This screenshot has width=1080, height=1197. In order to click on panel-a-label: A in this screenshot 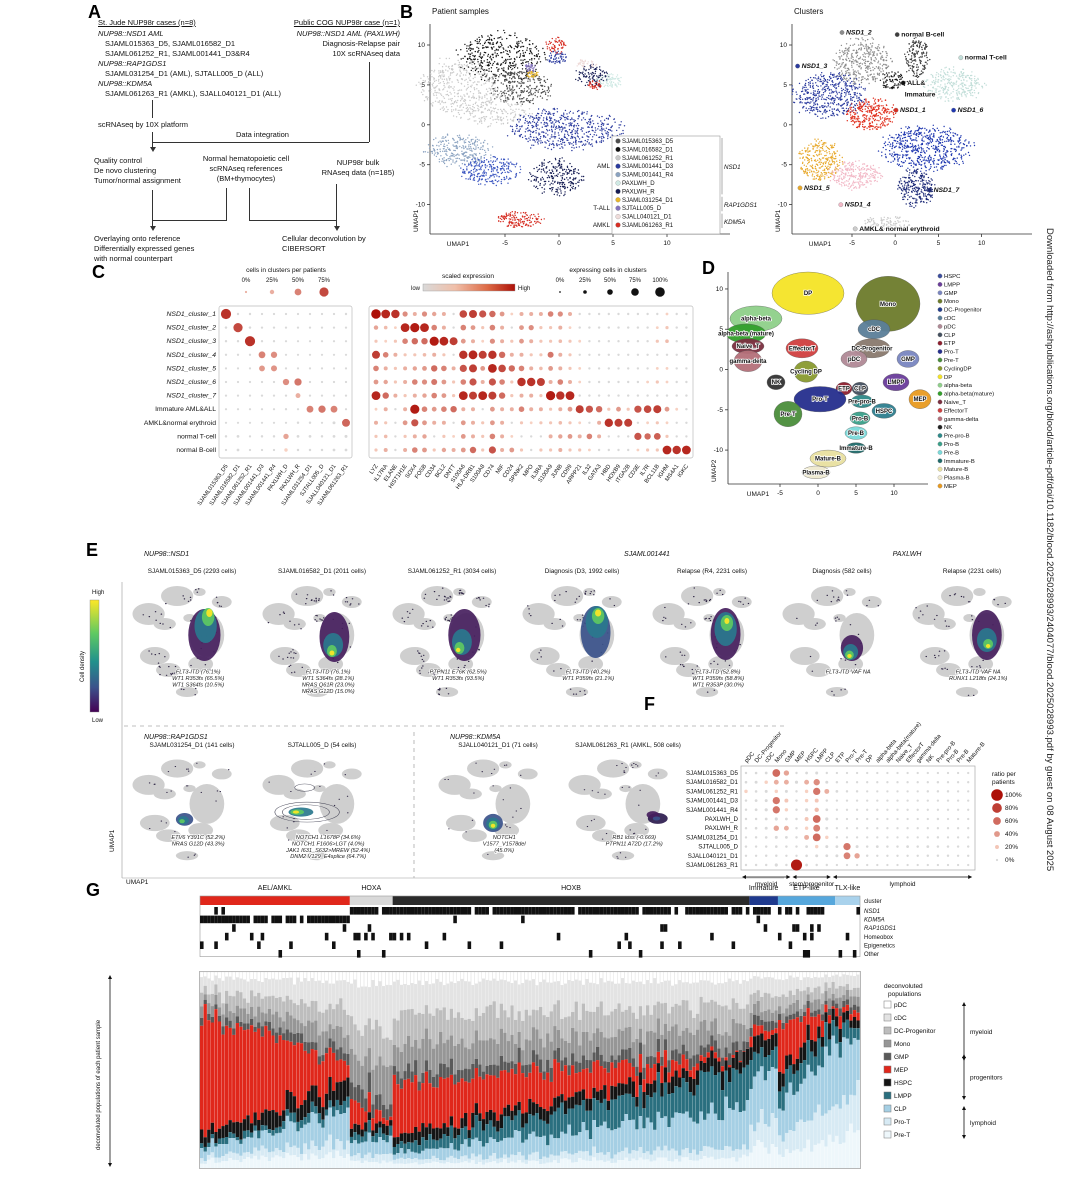, I will do `click(94, 12)`.